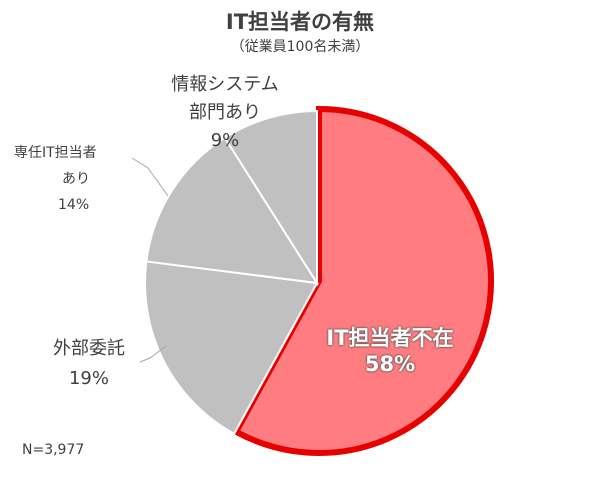 The width and height of the screenshot is (600, 484). I want to click on slice-label-it-absent: IT担当者不在 58%, so click(390, 349).